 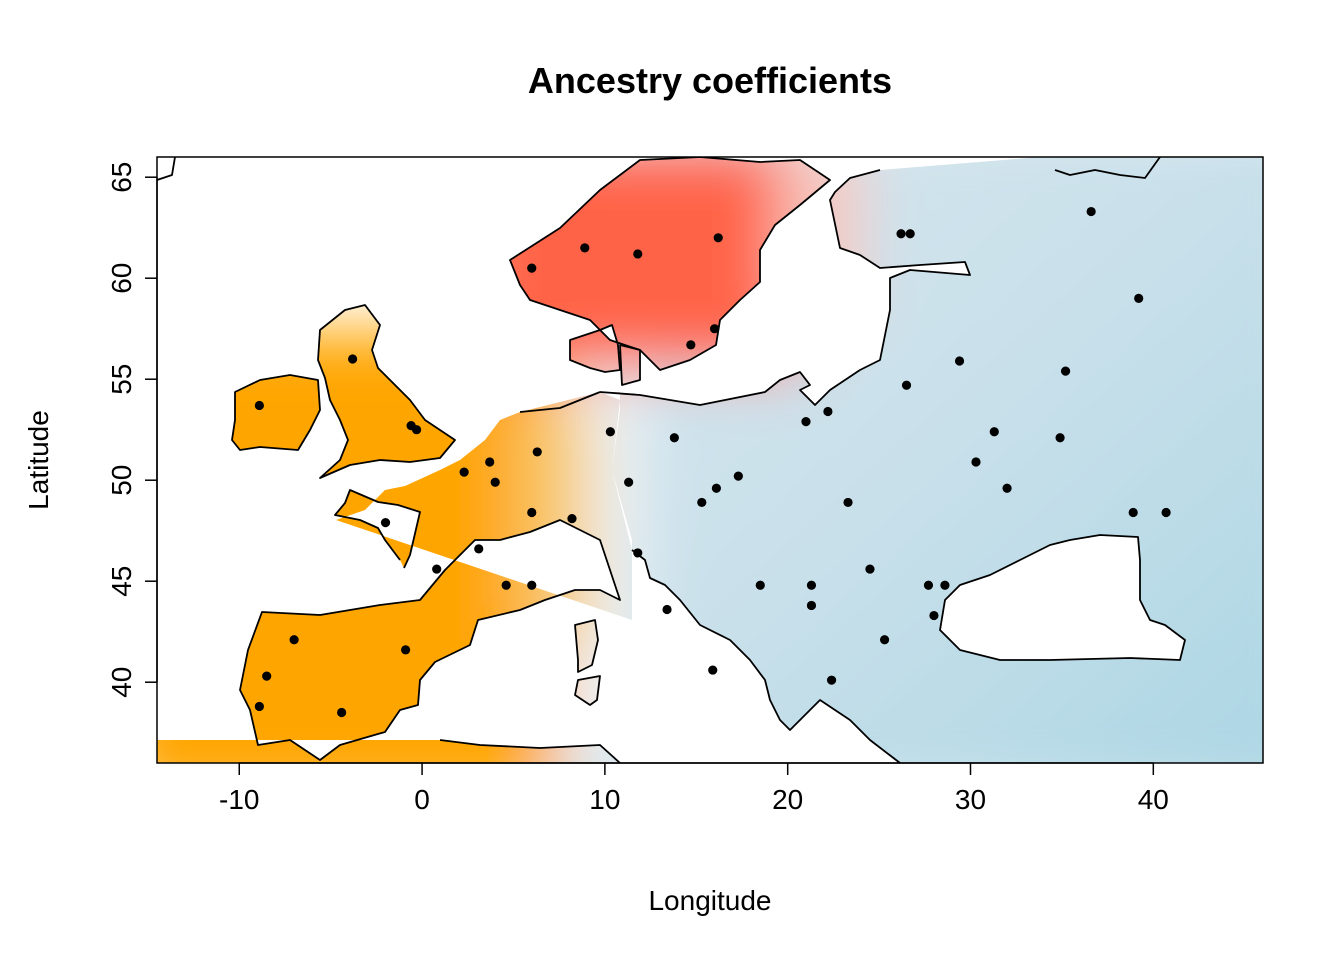 What do you see at coordinates (121, 278) in the screenshot?
I see `y-tick-label: 60` at bounding box center [121, 278].